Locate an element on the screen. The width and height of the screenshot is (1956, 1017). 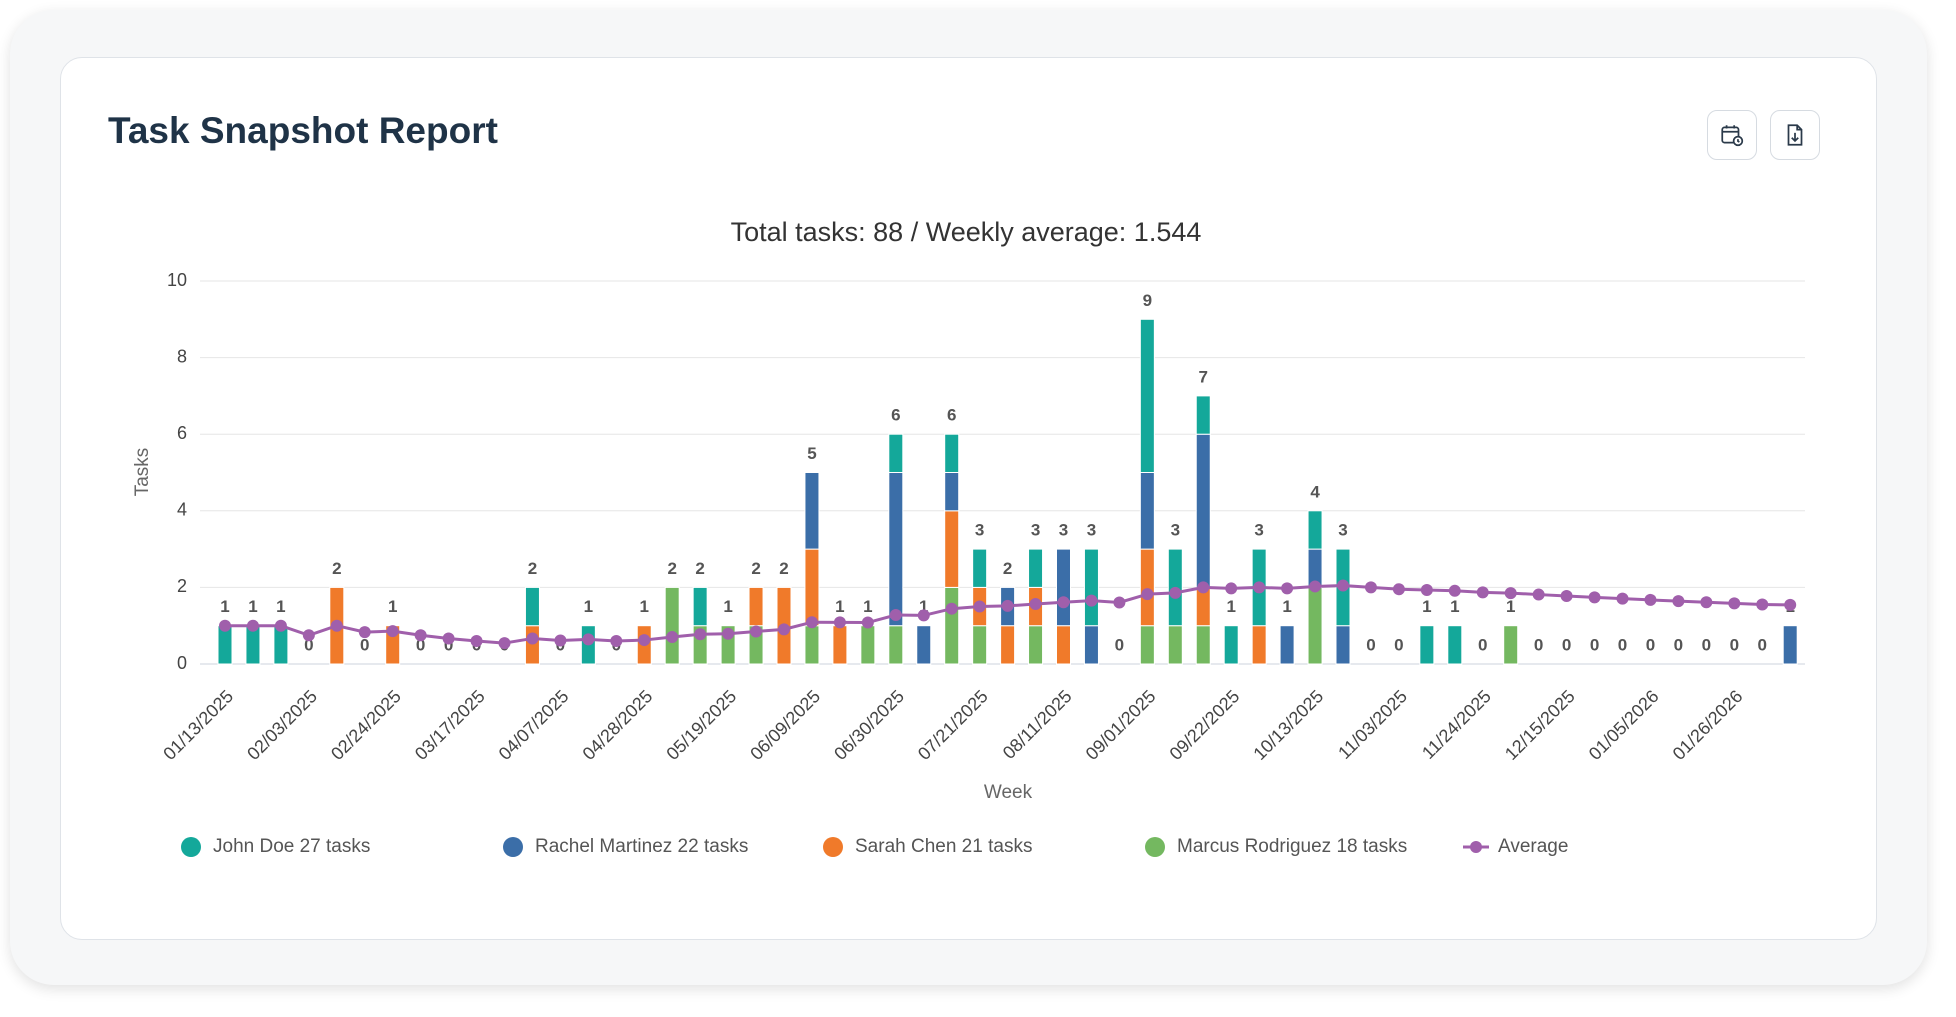
y-tick-label: 4 is located at coordinates (182, 510).